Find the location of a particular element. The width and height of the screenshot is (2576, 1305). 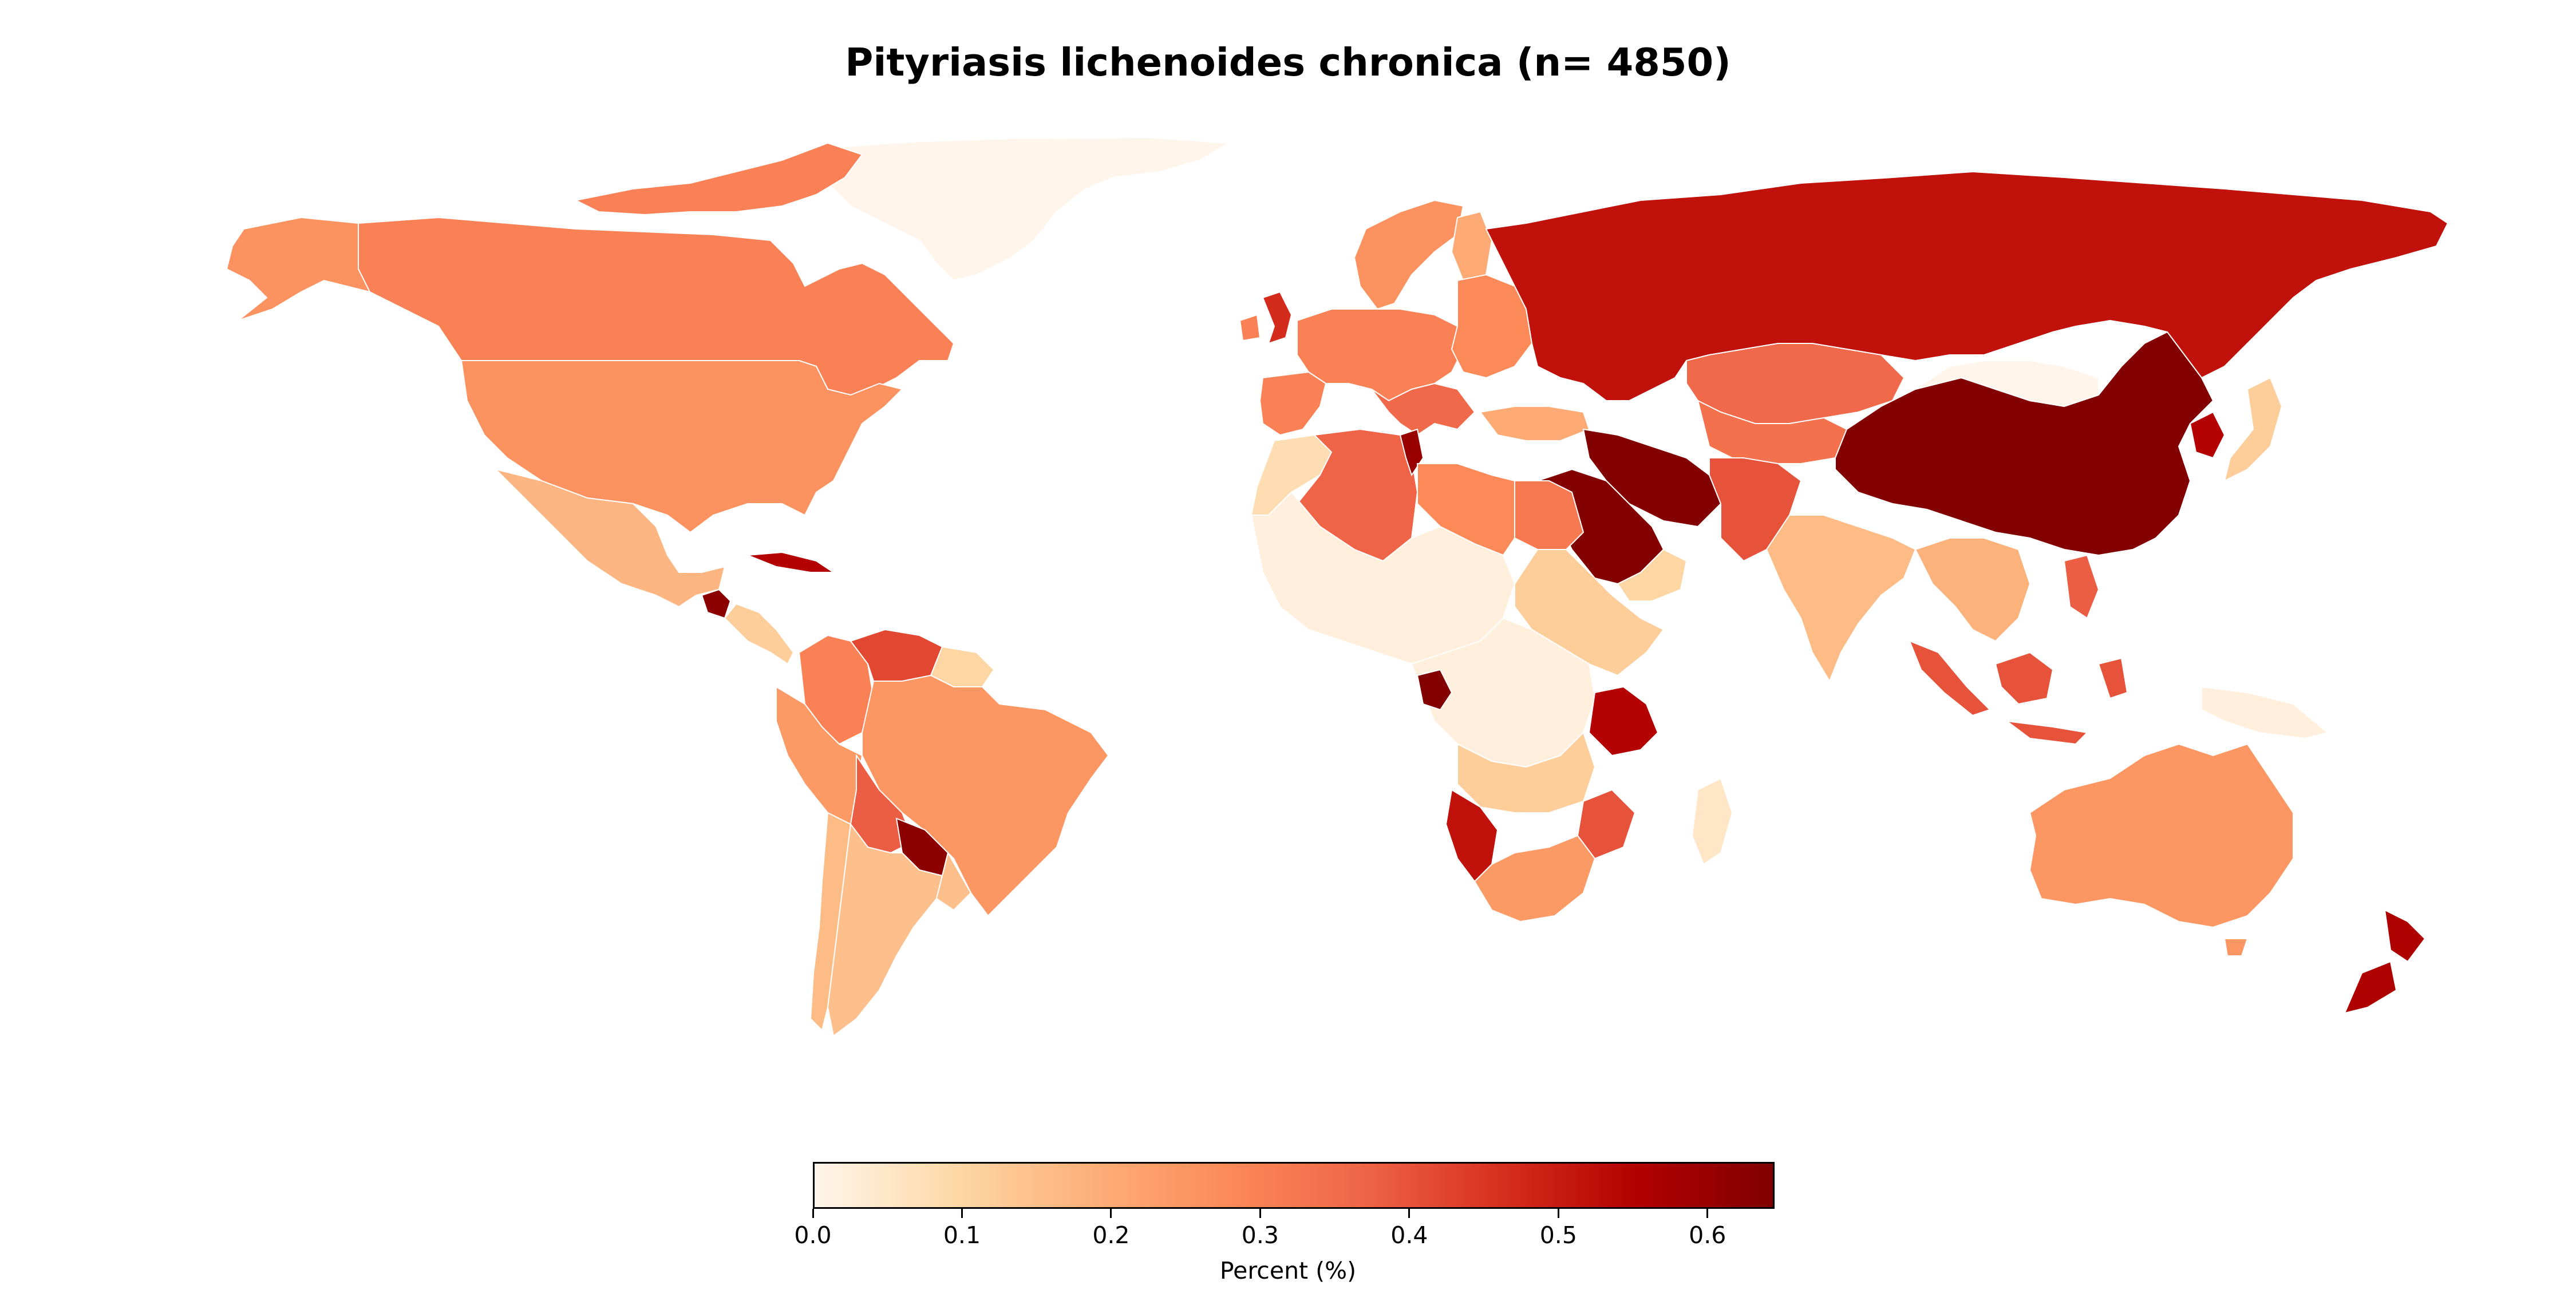

colorbar-label: Percent (%) is located at coordinates (1288, 1270).